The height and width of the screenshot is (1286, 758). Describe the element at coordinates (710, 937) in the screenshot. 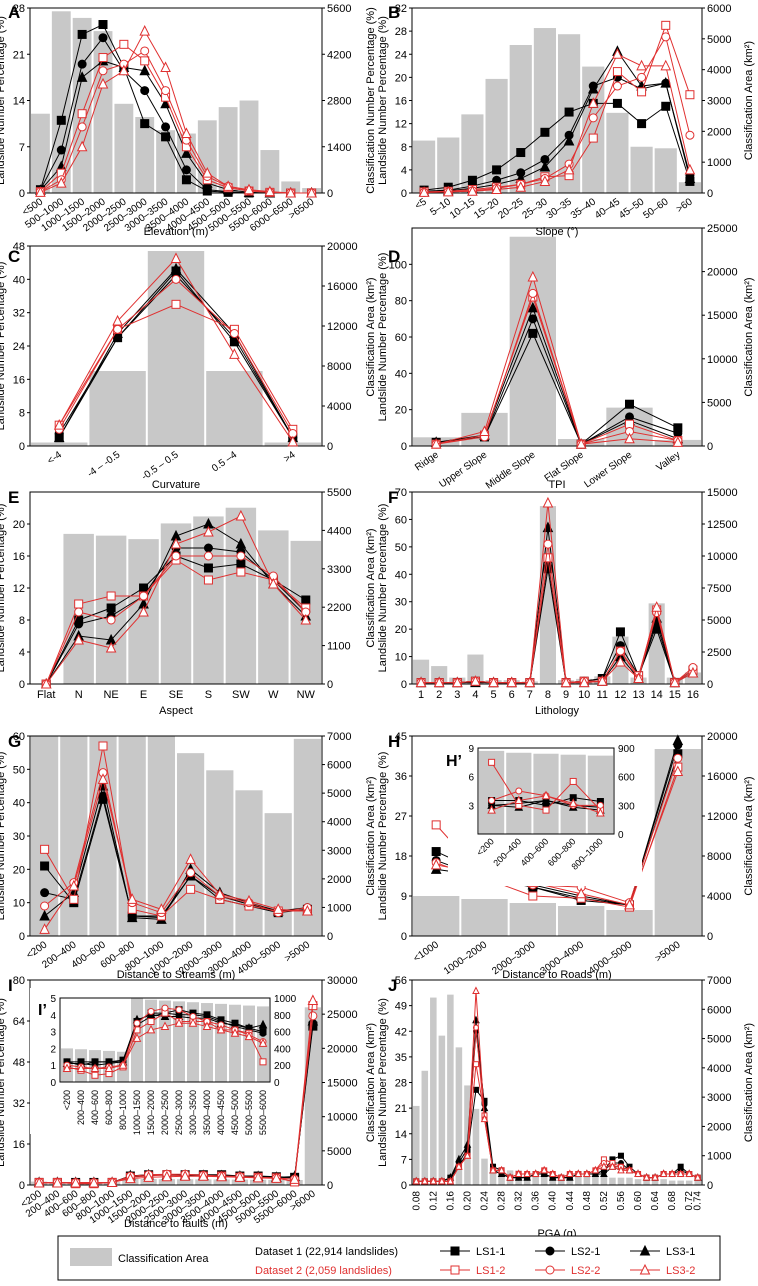

I see `y2-tick-label: 0` at that location.